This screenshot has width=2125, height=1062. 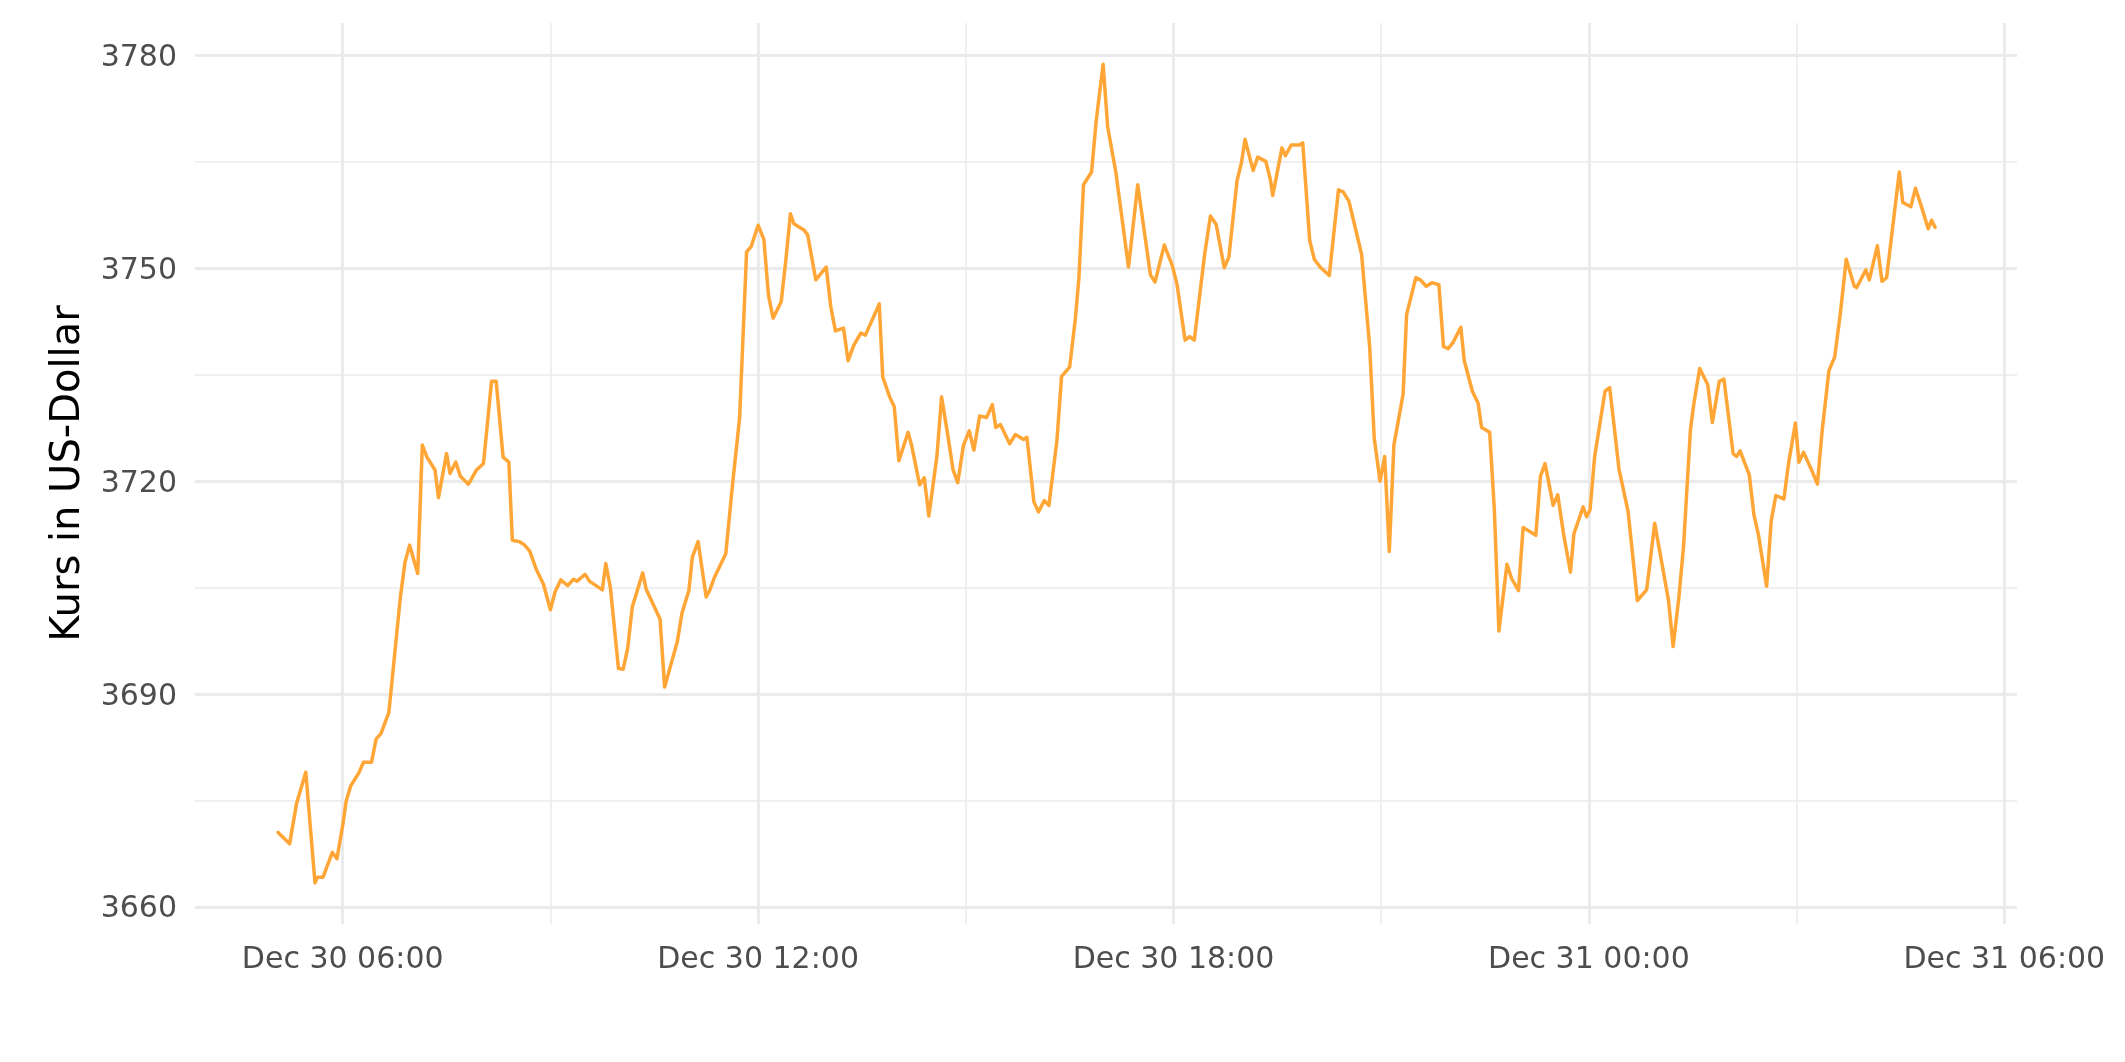 I want to click on y-tick-label: 3660, so click(x=138, y=907).